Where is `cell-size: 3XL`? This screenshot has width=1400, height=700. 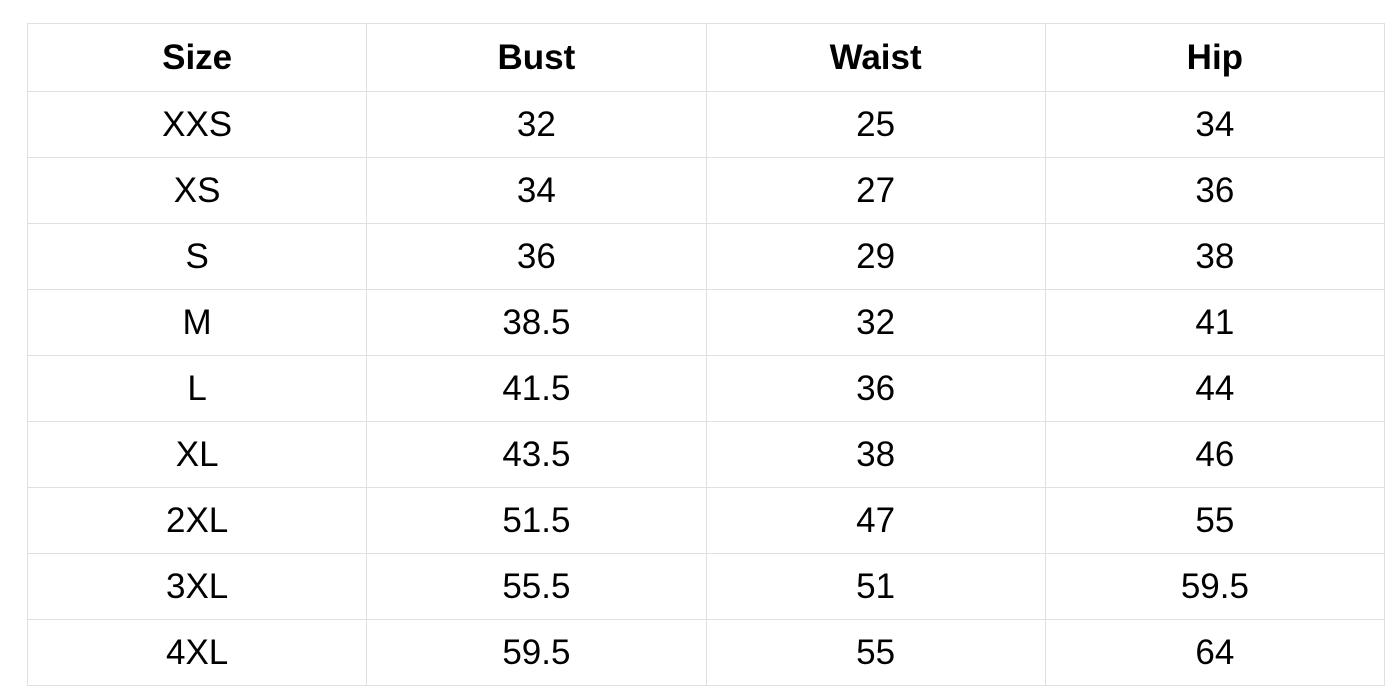 cell-size: 3XL is located at coordinates (197, 586).